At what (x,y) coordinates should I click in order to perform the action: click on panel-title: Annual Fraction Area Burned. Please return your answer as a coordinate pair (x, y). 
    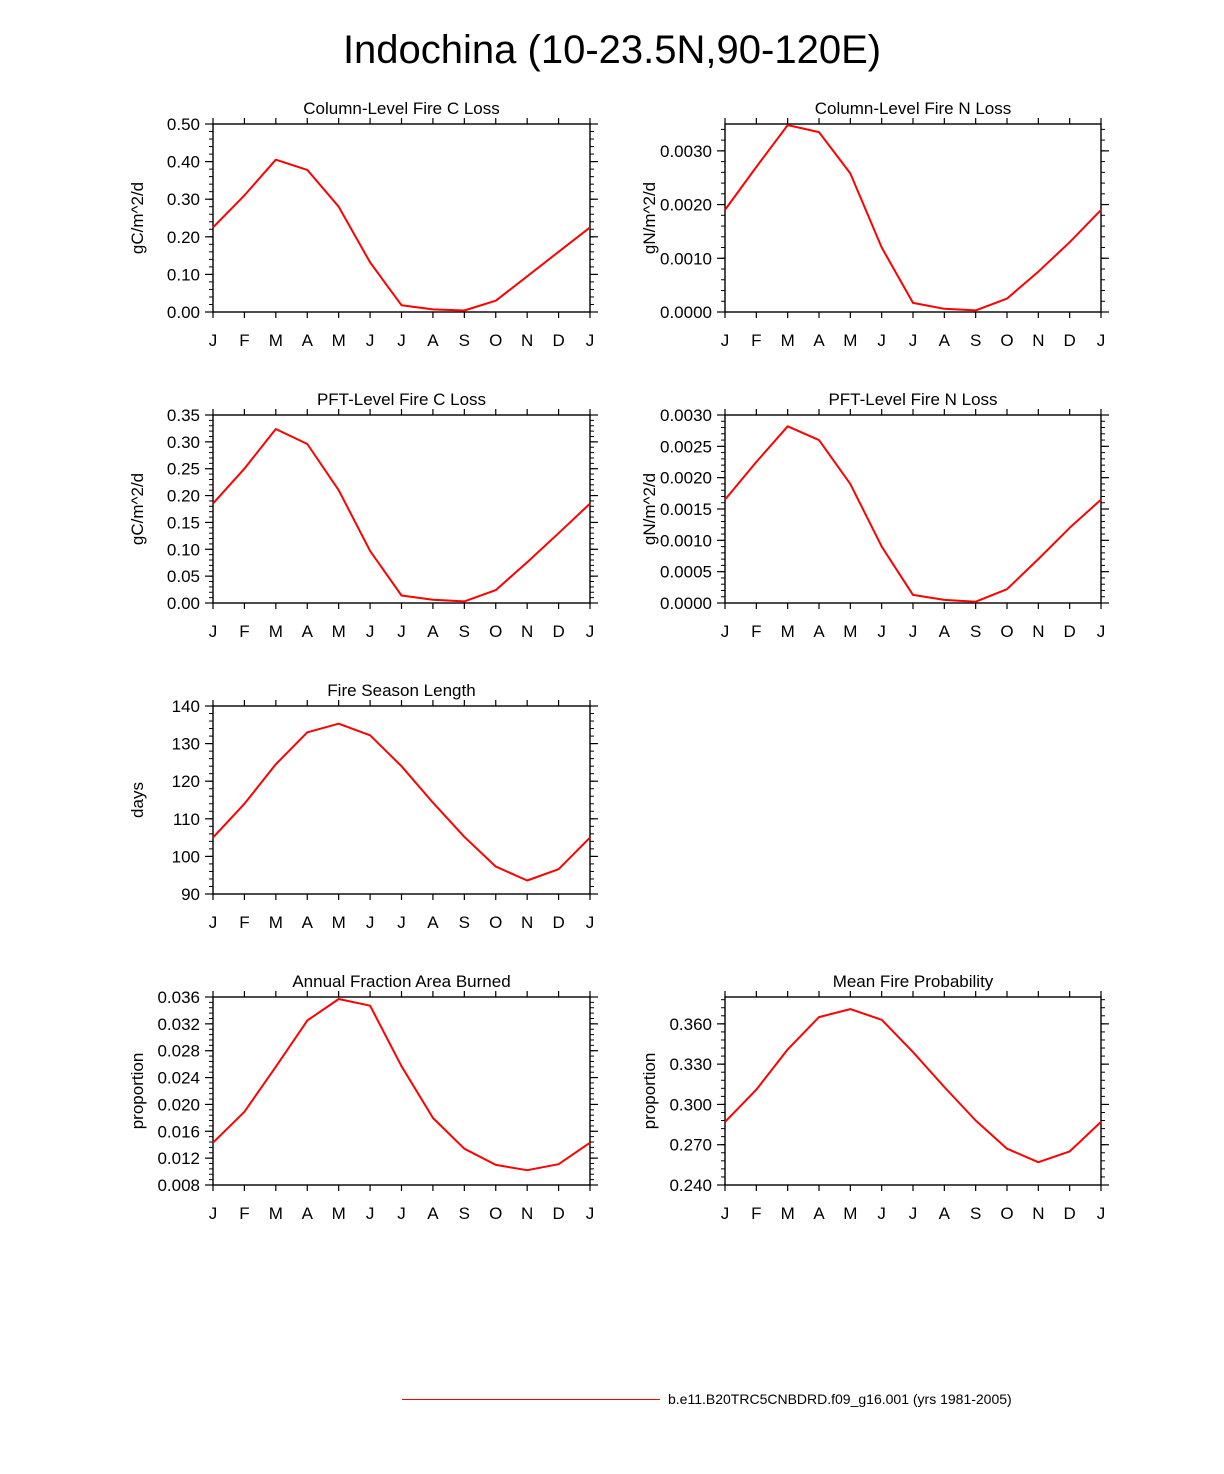
    Looking at the image, I should click on (401, 981).